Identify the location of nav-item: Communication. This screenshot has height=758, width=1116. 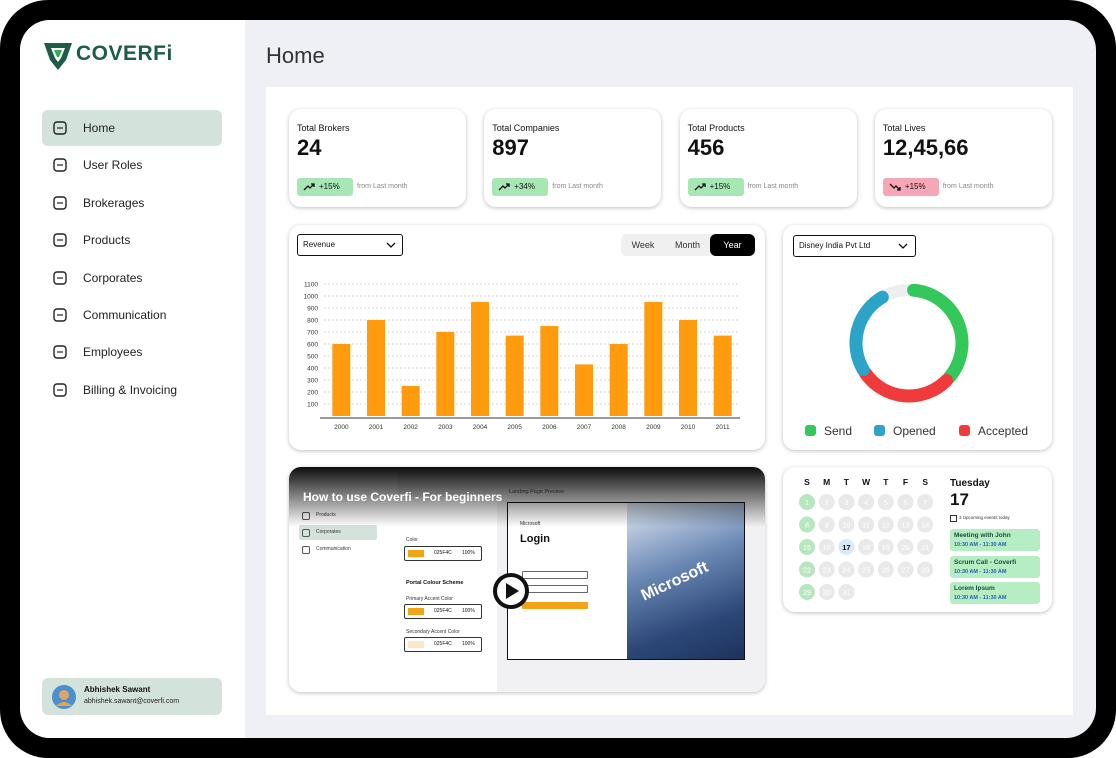
(132, 315).